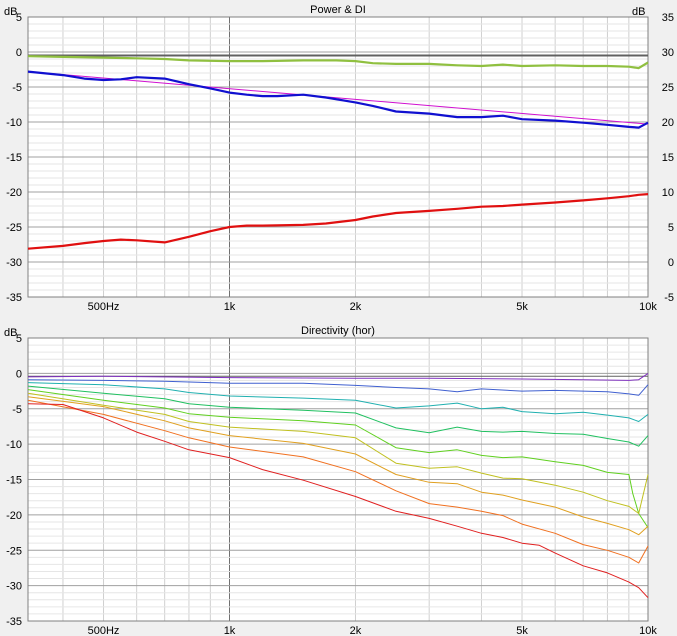 This screenshot has width=677, height=636. Describe the element at coordinates (671, 228) in the screenshot. I see `y-tick-label-right: 5` at that location.